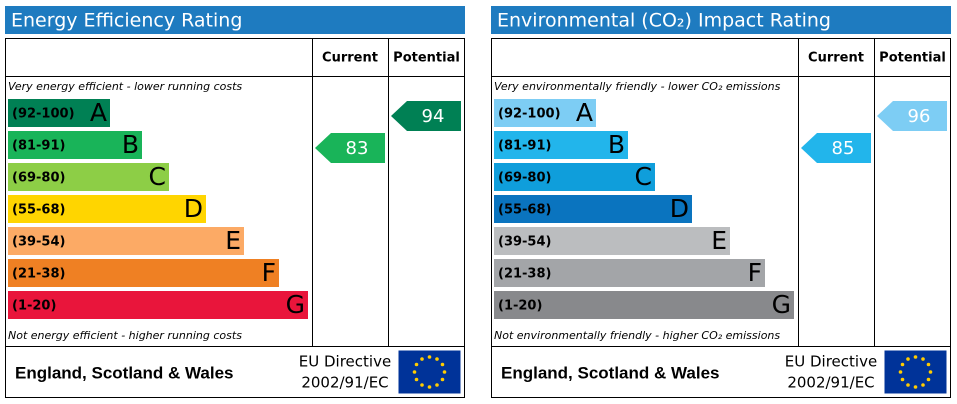 The image size is (957, 404). What do you see at coordinates (664, 21) in the screenshot?
I see `panel-title: Environmental (CO₂) Impact Rating` at bounding box center [664, 21].